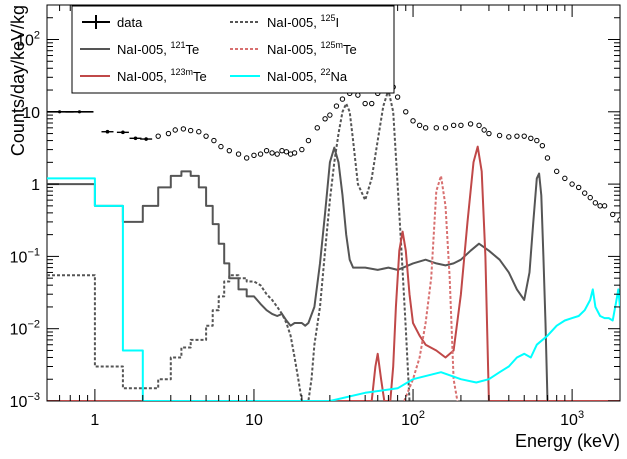 Image resolution: width=627 pixels, height=459 pixels. I want to click on y-tick-label: 10⁻³, so click(25, 401).